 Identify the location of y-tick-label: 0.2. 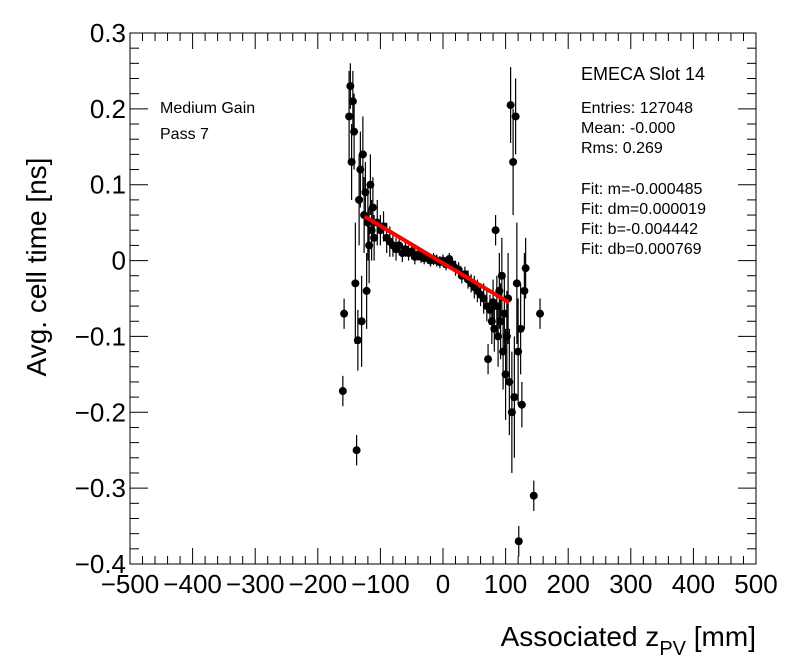
(108, 109).